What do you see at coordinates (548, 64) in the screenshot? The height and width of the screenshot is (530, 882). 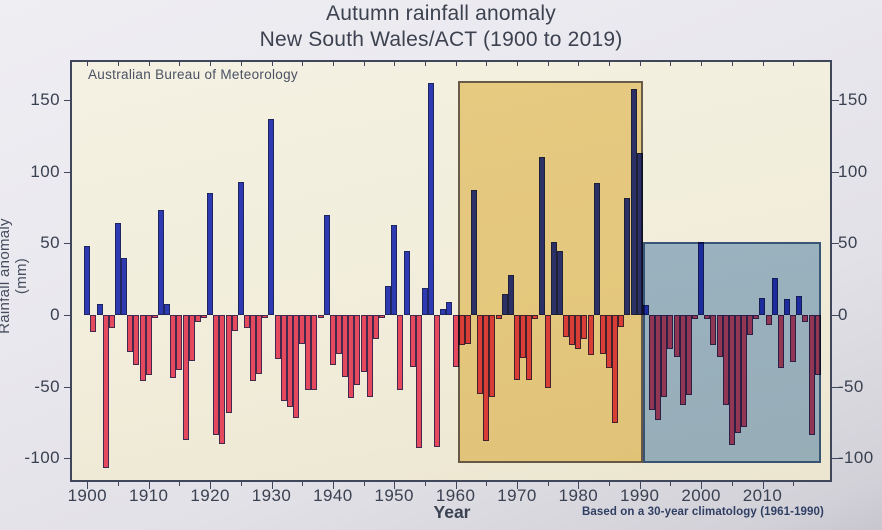 I see `tick-x-top-1975` at bounding box center [548, 64].